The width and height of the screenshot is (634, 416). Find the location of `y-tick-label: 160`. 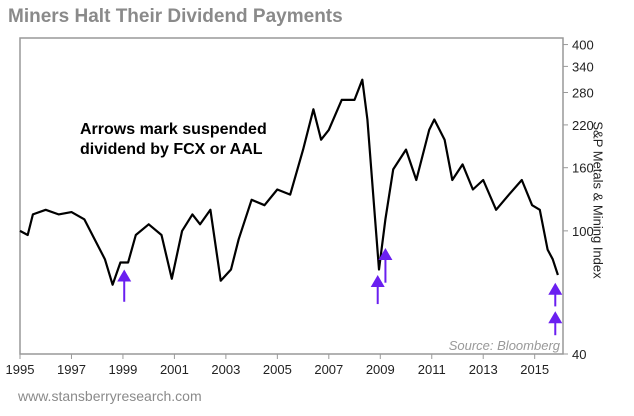

y-tick-label: 160 is located at coordinates (583, 168).